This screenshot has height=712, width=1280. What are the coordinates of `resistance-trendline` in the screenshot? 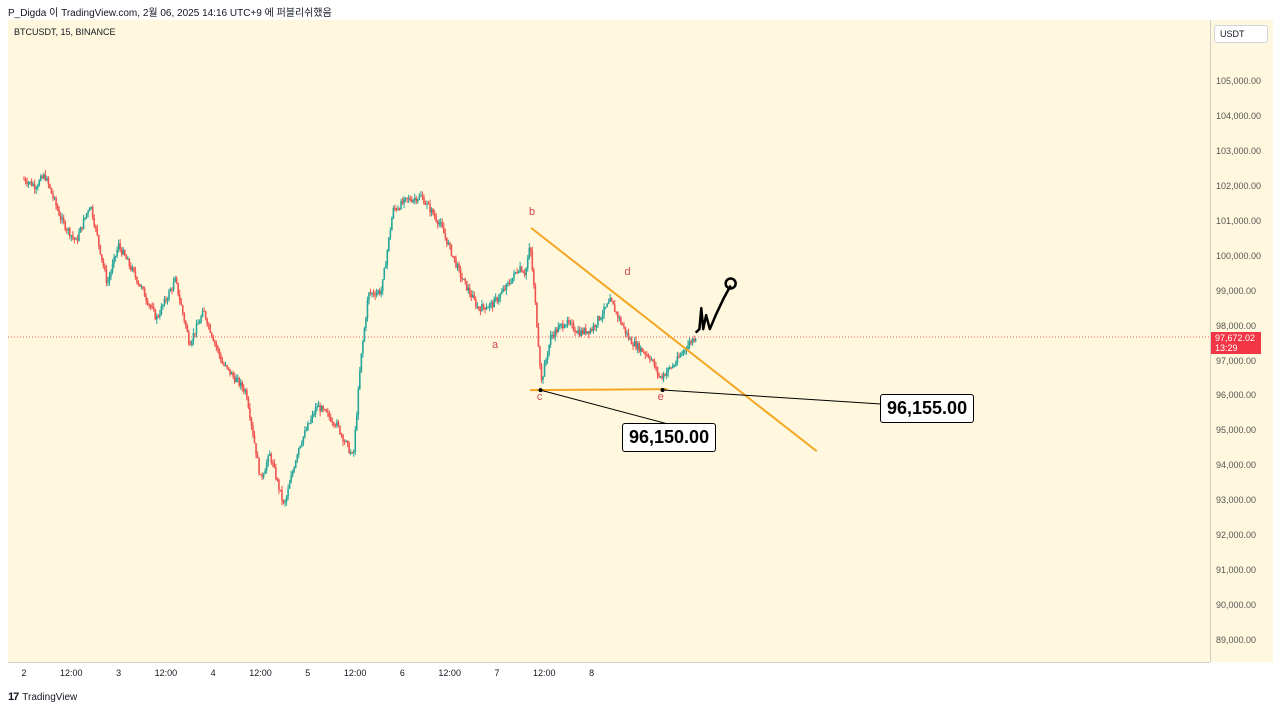 It's located at (674, 340).